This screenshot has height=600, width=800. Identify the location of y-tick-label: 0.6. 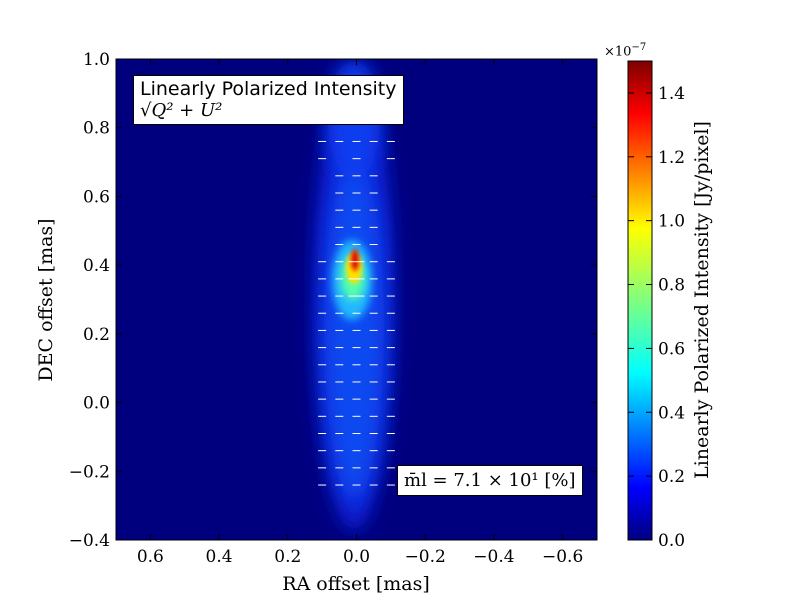
(96, 197).